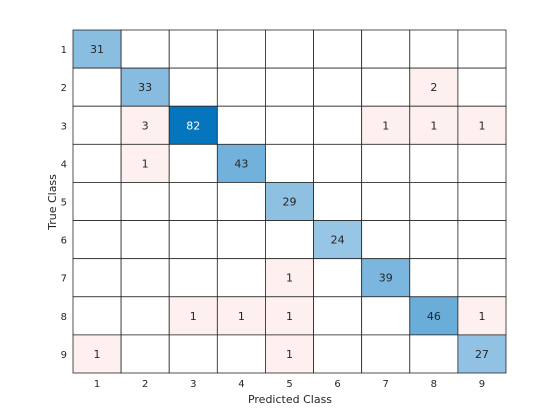 The image size is (560, 420). I want to click on x-tick-label: 7, so click(386, 384).